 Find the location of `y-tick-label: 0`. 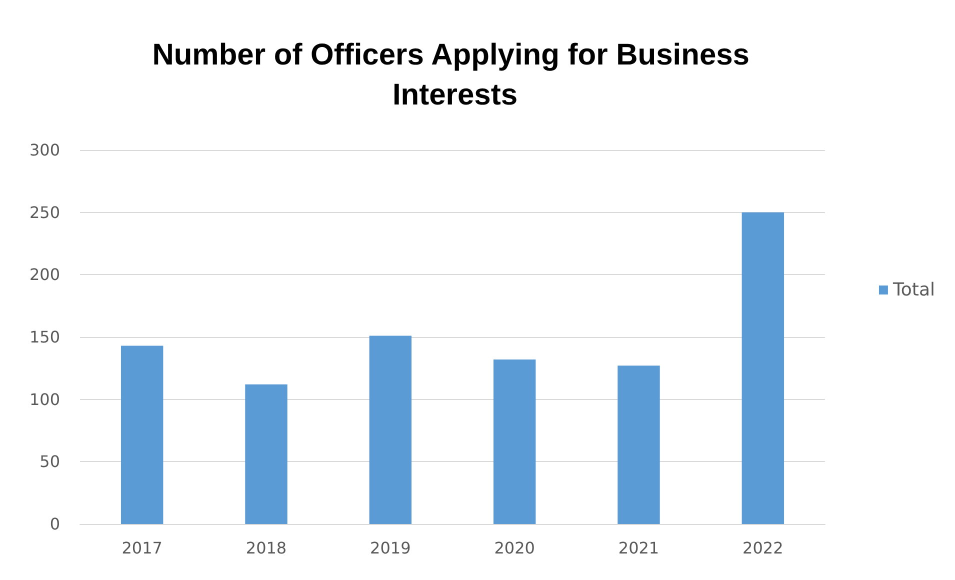

y-tick-label: 0 is located at coordinates (55, 524).